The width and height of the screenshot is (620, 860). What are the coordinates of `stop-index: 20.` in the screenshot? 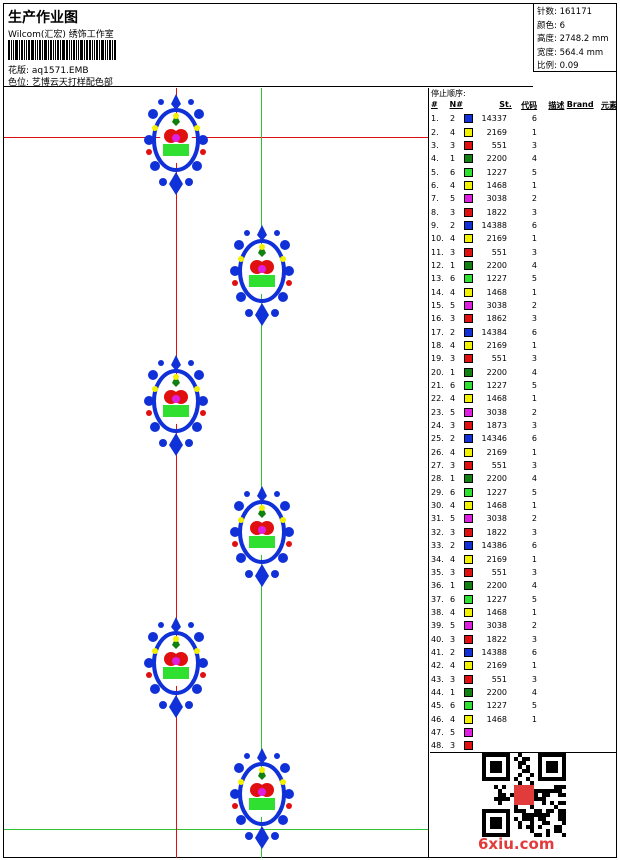 It's located at (437, 372).